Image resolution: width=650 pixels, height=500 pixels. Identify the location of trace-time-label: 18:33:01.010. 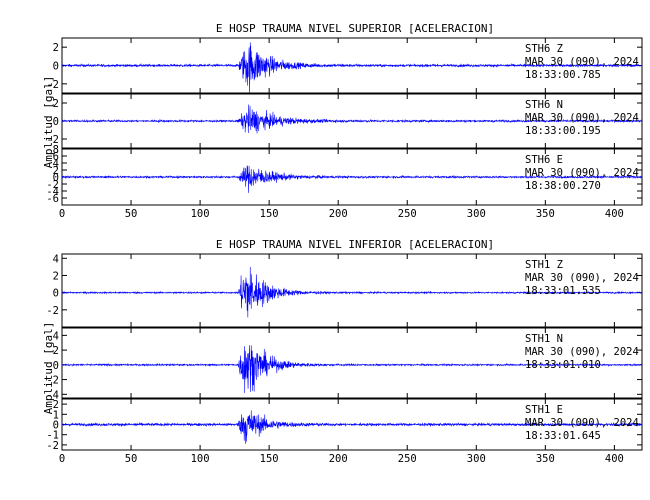
(563, 365).